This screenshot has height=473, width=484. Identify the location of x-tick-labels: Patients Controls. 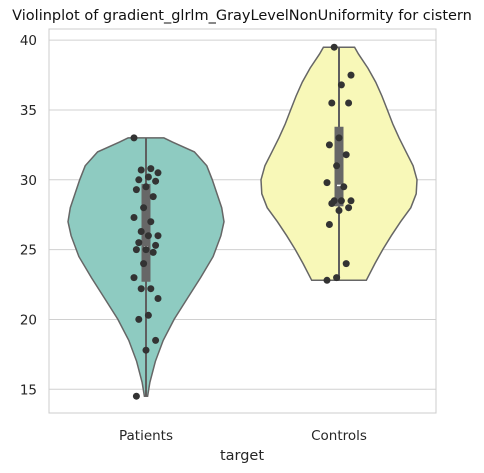
(243, 436).